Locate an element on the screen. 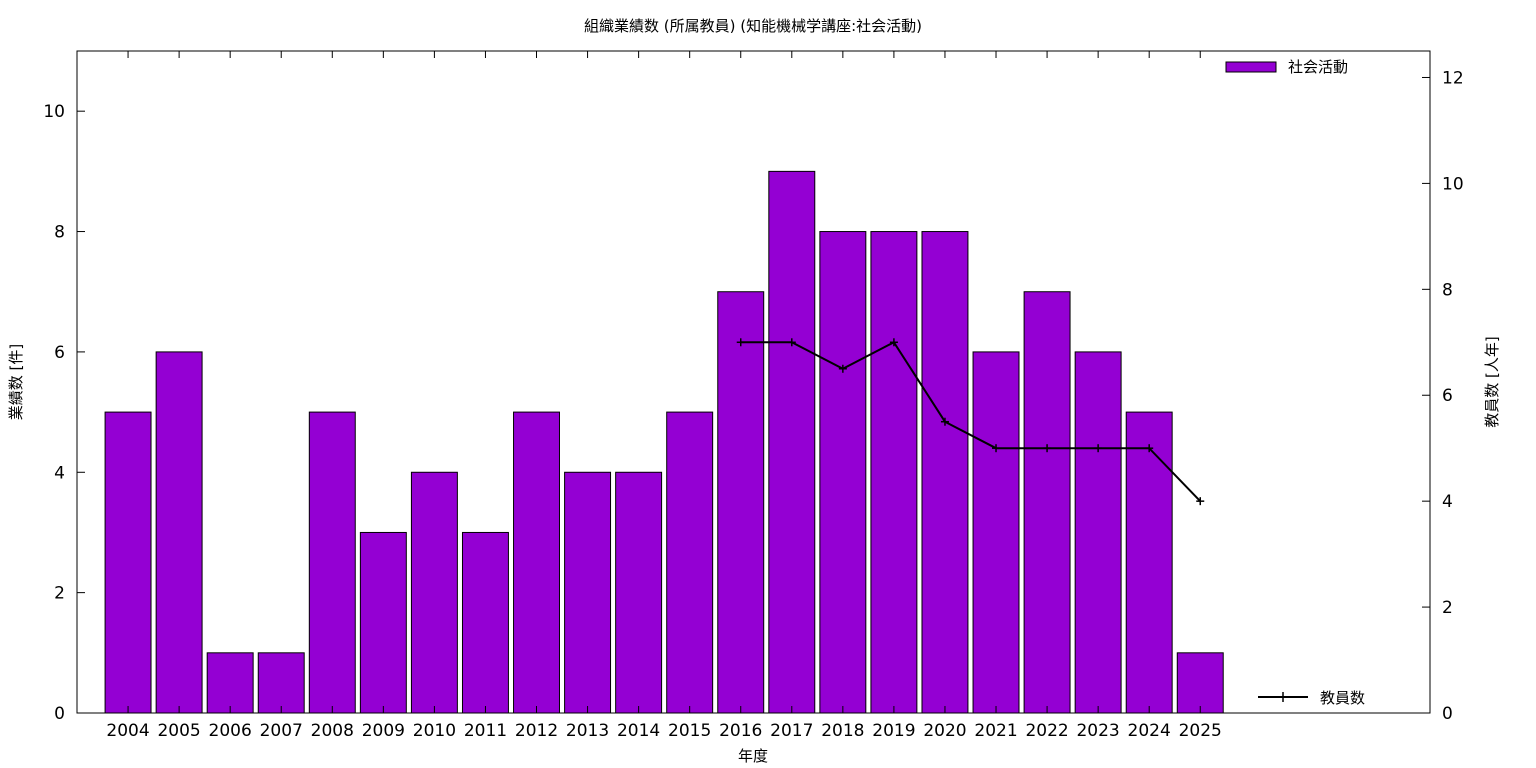  legend-line-label: 教員数 is located at coordinates (1342, 698).